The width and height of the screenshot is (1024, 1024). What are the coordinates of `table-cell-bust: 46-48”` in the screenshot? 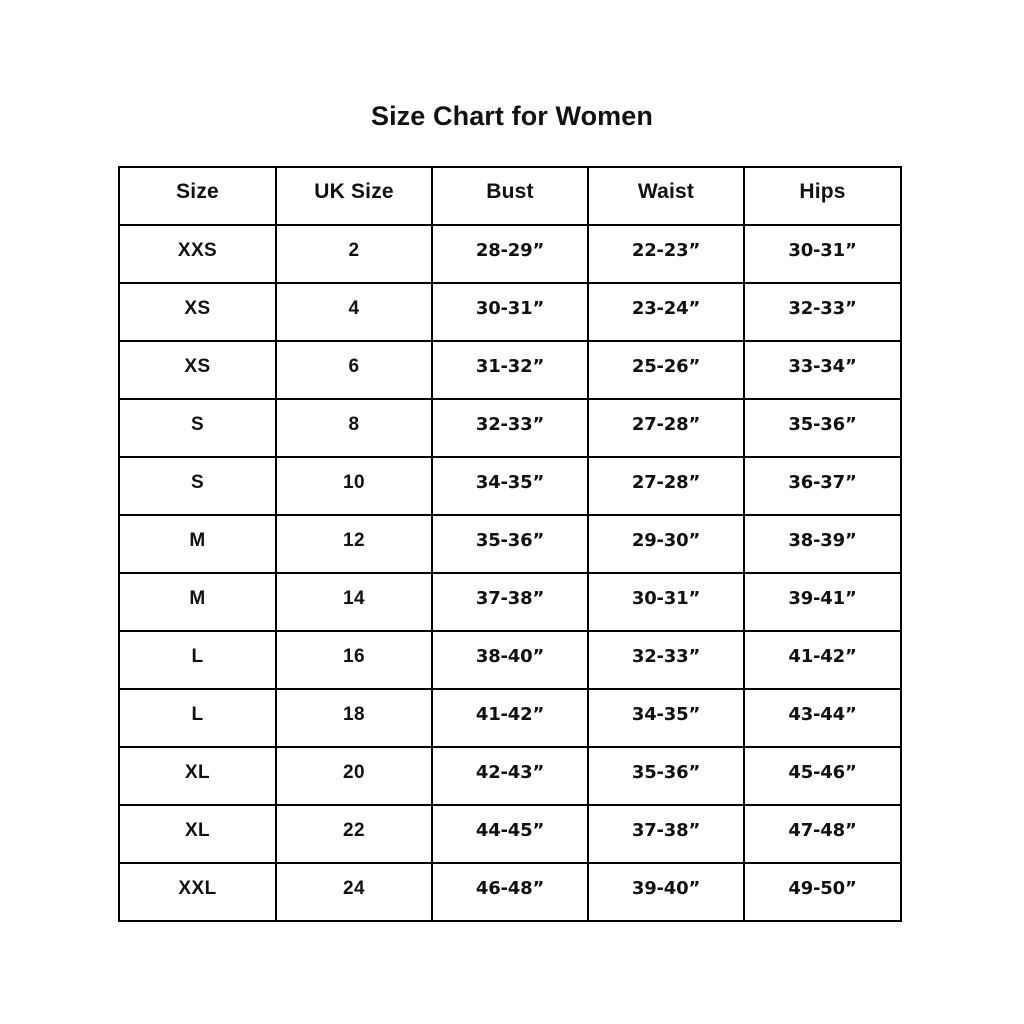 It's located at (510, 892).